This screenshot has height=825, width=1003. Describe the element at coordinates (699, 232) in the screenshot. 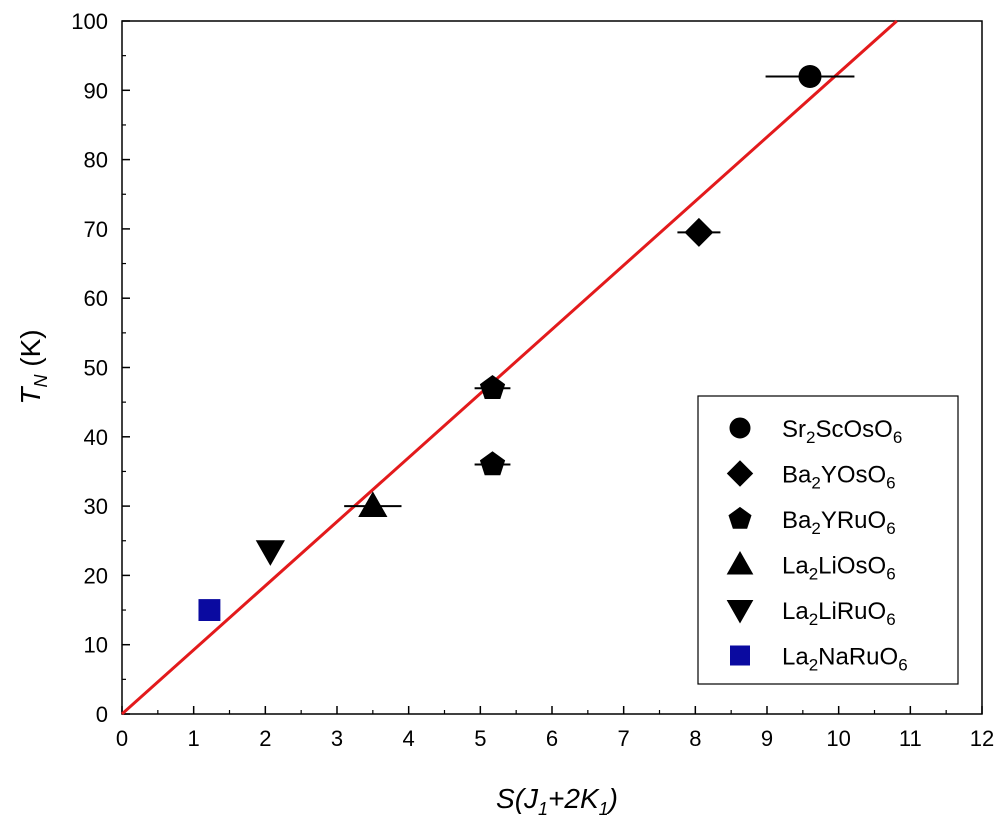

I see `data-point-ba2yoso6` at that location.